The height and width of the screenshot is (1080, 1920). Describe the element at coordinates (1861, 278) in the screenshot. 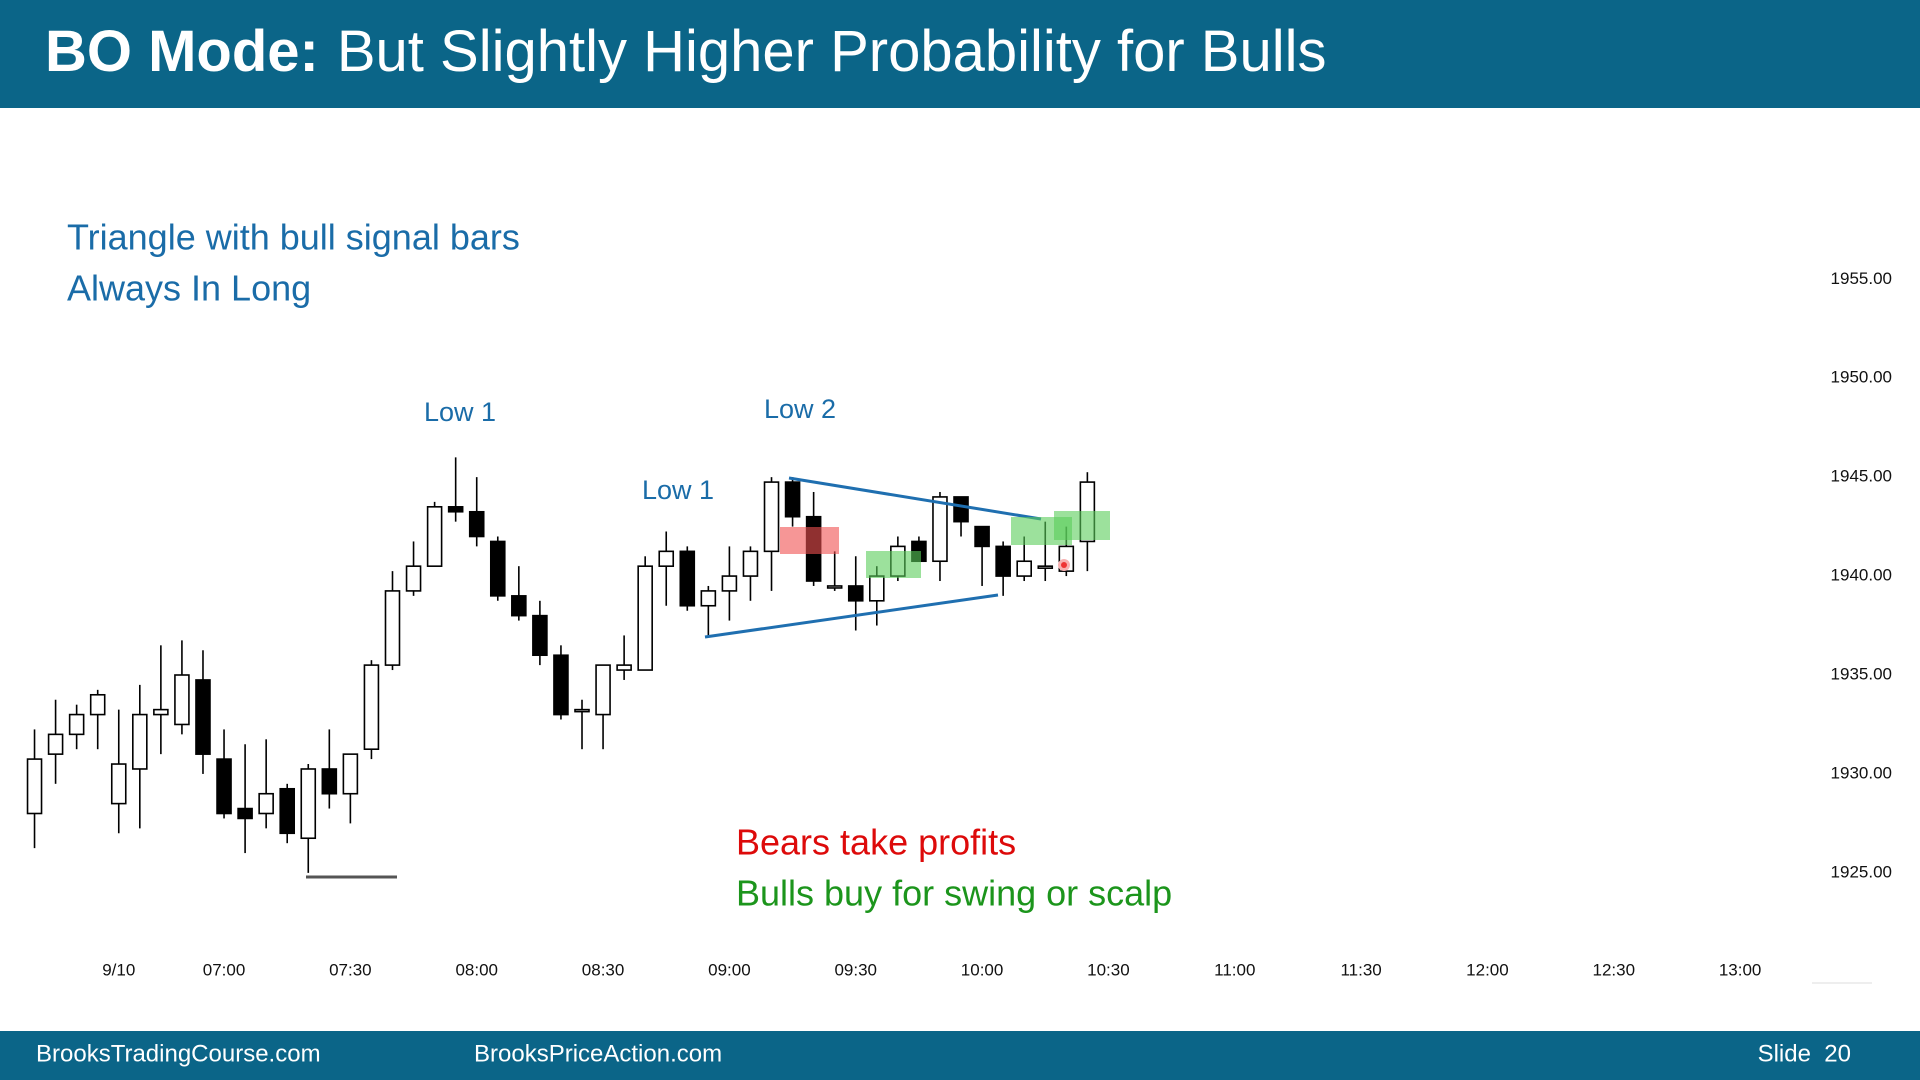

I see `y-tick-label: 1955.00` at that location.